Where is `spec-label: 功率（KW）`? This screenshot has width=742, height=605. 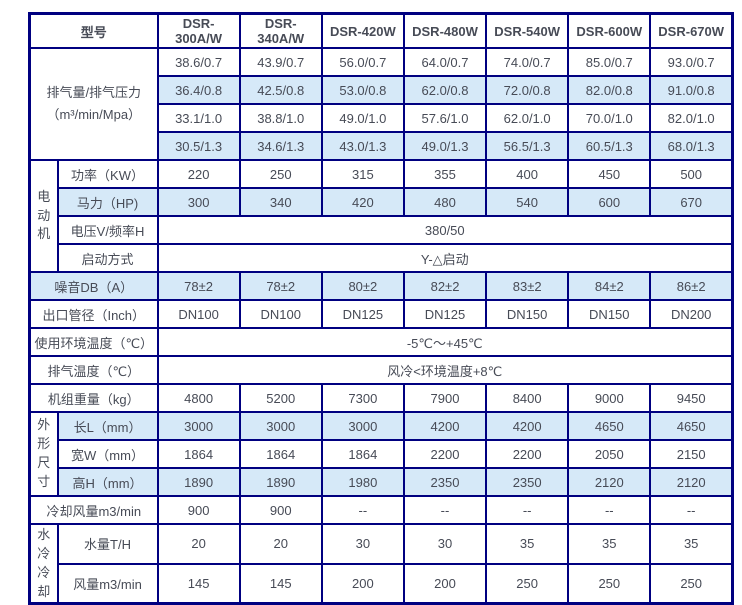
spec-label: 功率（KW） is located at coordinates (107, 174).